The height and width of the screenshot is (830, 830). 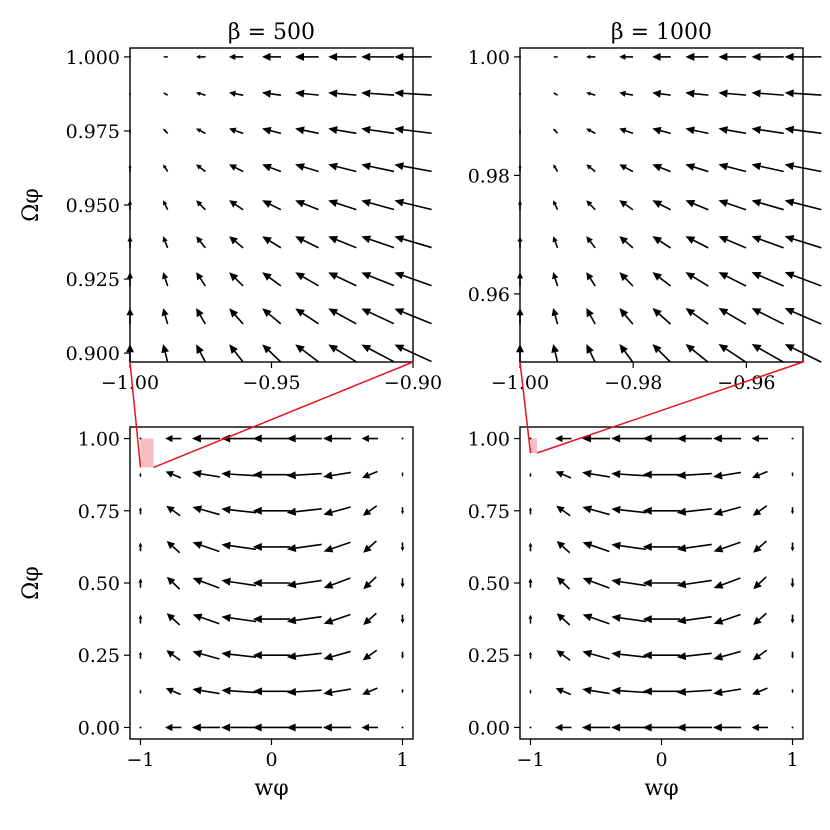 What do you see at coordinates (489, 176) in the screenshot?
I see `y-tick-label: 0.98` at bounding box center [489, 176].